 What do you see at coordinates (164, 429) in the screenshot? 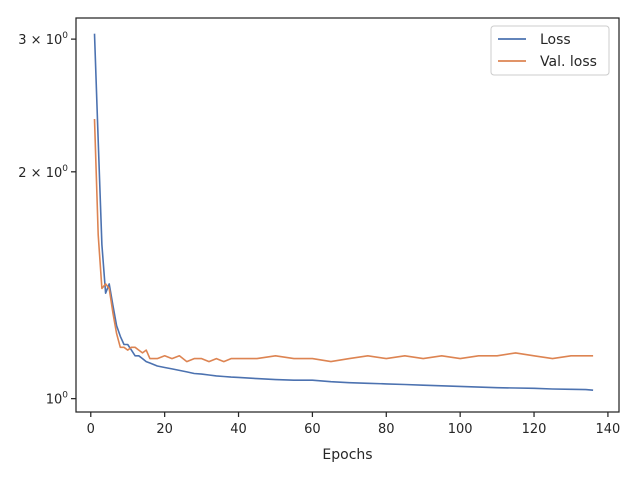
I see `x-tick-label: 20` at bounding box center [164, 429].